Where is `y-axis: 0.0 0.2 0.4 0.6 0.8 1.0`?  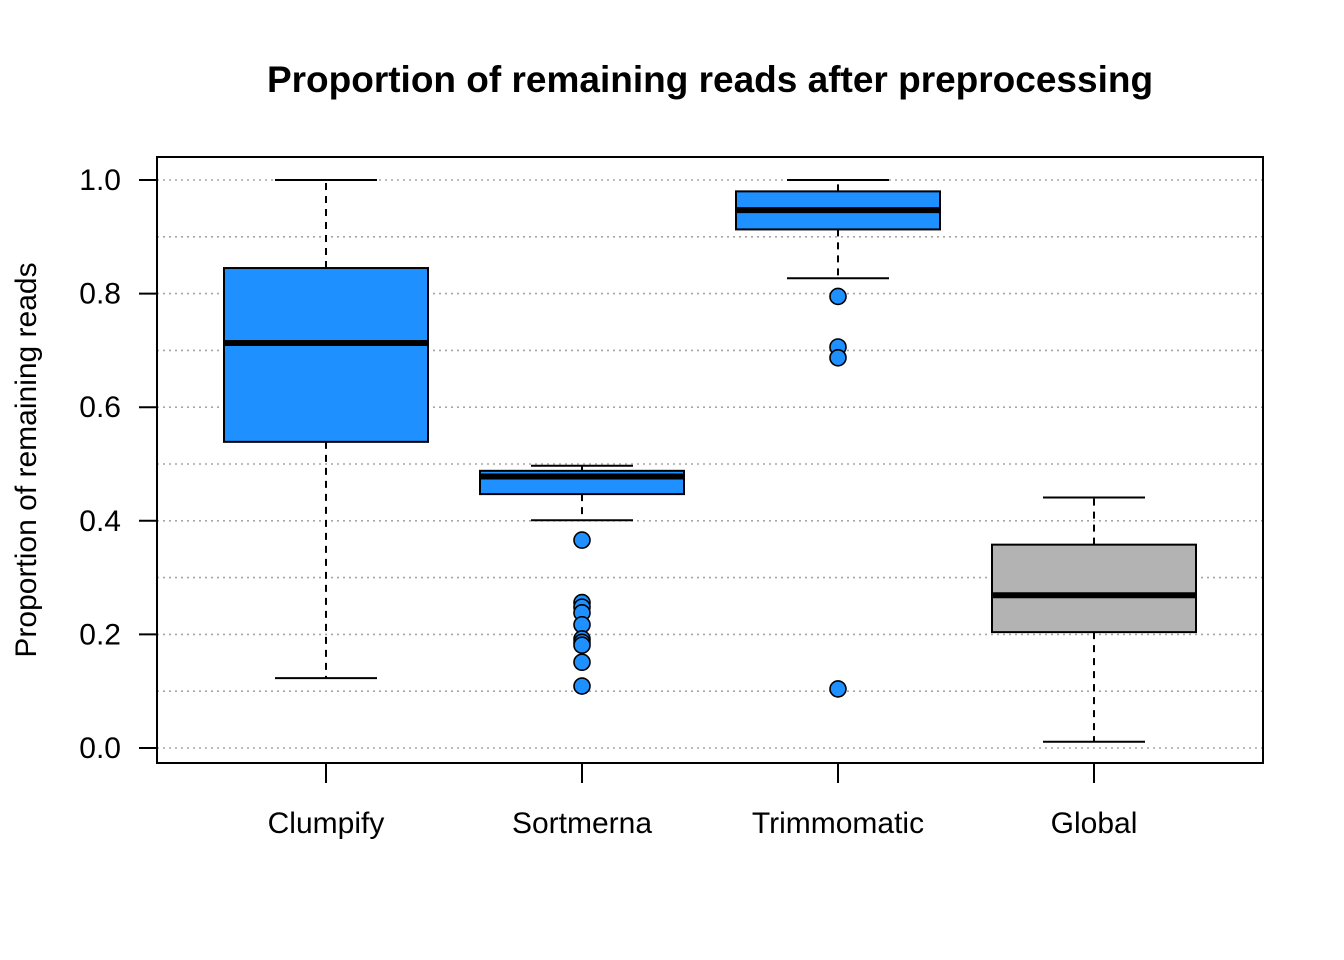
y-axis: 0.0 0.2 0.4 0.6 0.8 1.0 is located at coordinates (118, 464).